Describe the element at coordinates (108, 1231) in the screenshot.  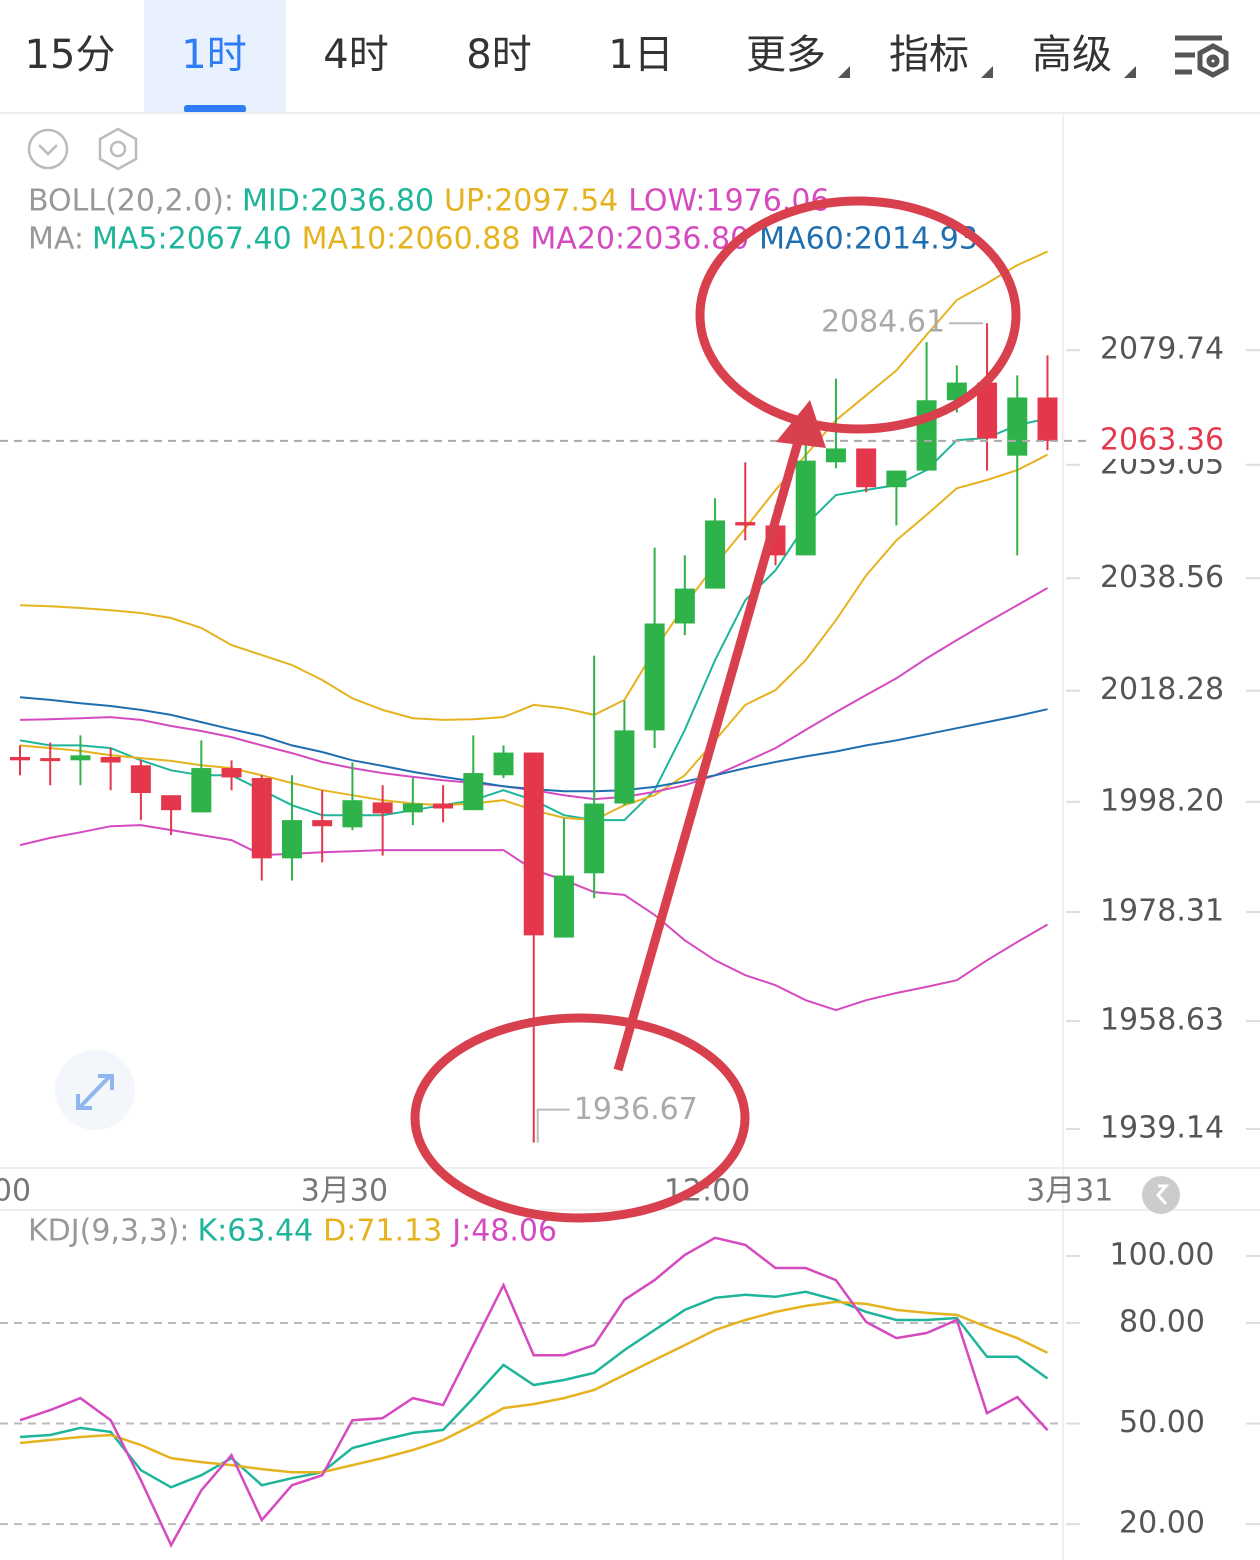
I see `legend-title: KDJ(9,3,3):` at that location.